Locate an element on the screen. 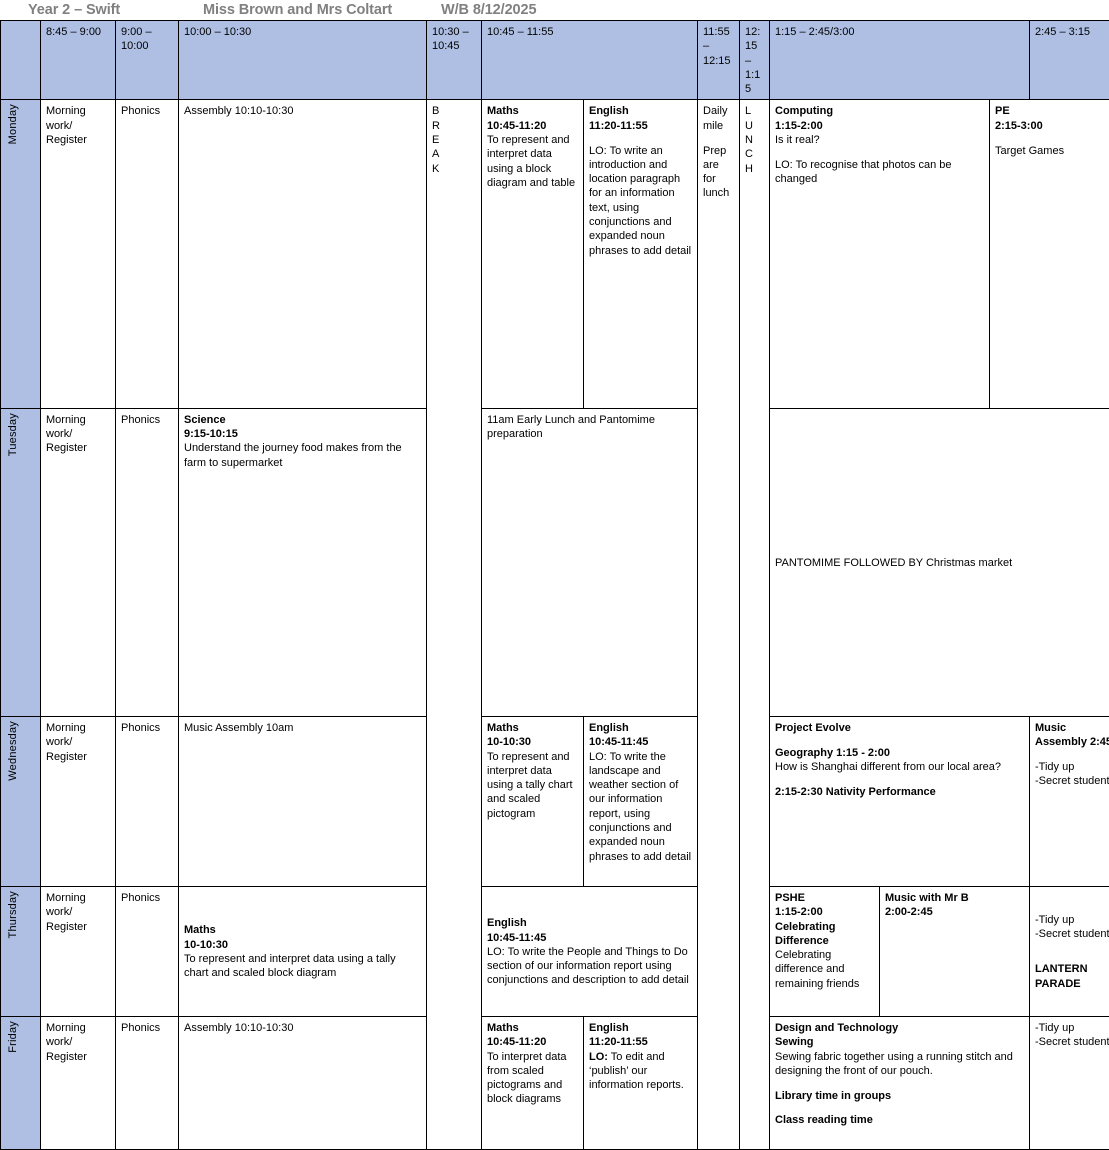 Image resolution: width=1109 pixels, height=1150 pixels. cell-friday-end-of-day: -Tidy up -Secret student is located at coordinates (1069, 1082).